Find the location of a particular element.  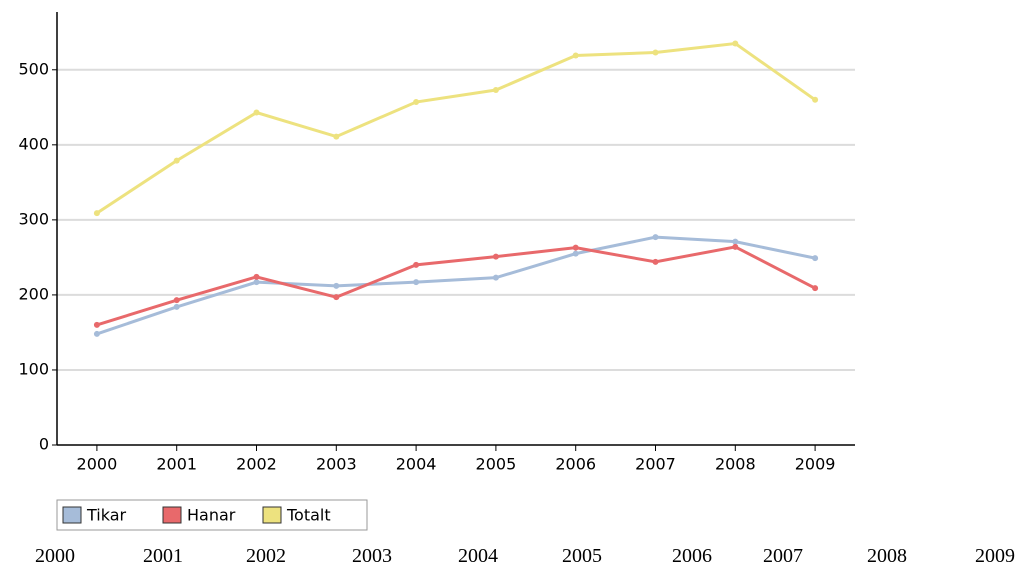

y-tick-label: 100 is located at coordinates (33, 368).